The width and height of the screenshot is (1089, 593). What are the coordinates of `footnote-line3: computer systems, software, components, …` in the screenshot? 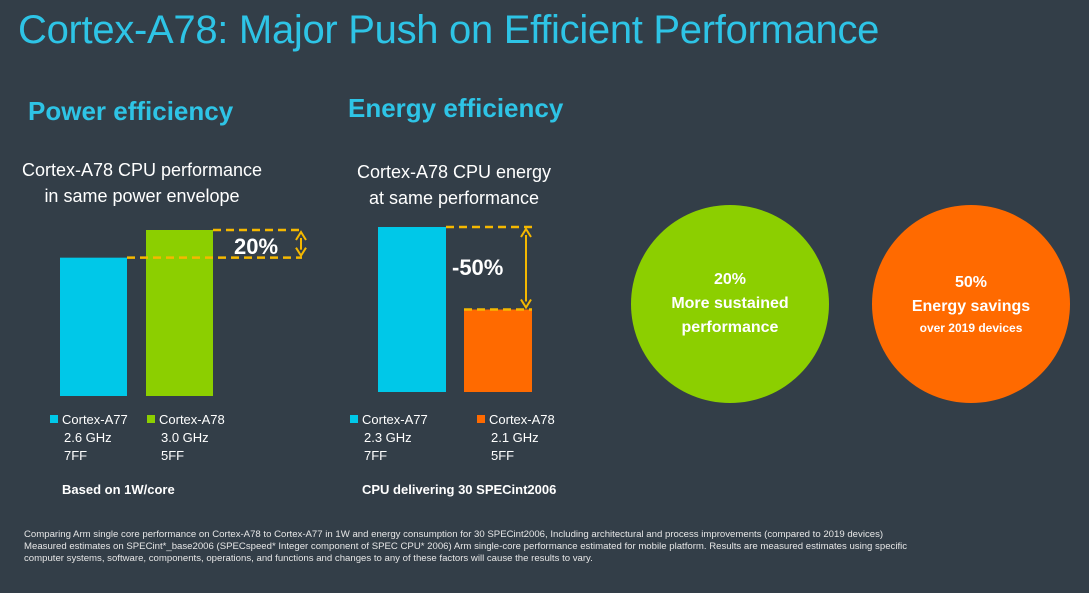 It's located at (308, 558).